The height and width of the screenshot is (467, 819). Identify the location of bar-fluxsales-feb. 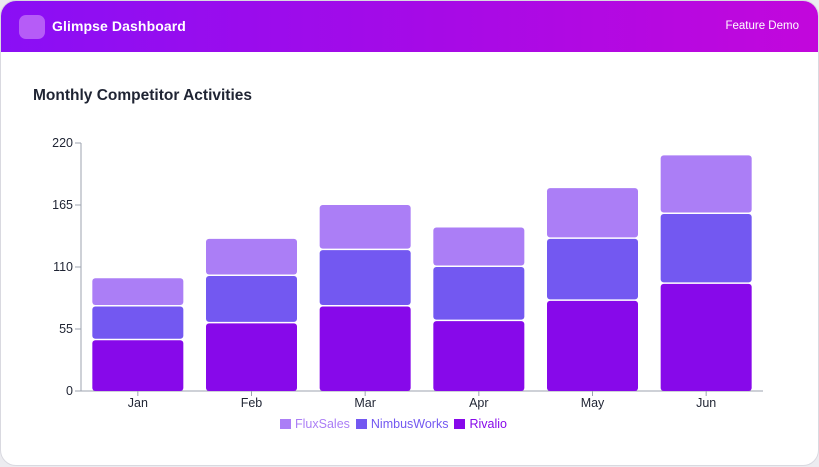
(251, 256).